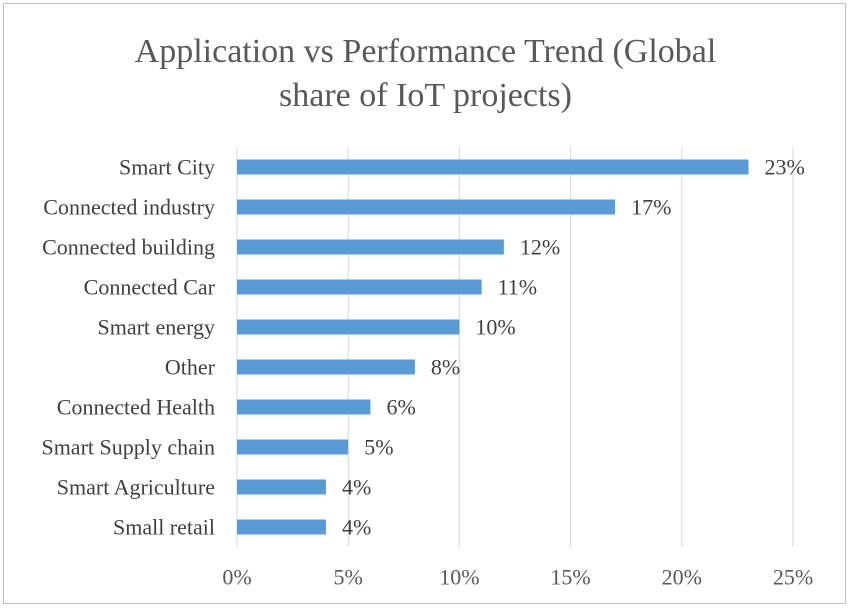  I want to click on category-label-3: Connected Car, so click(150, 287).